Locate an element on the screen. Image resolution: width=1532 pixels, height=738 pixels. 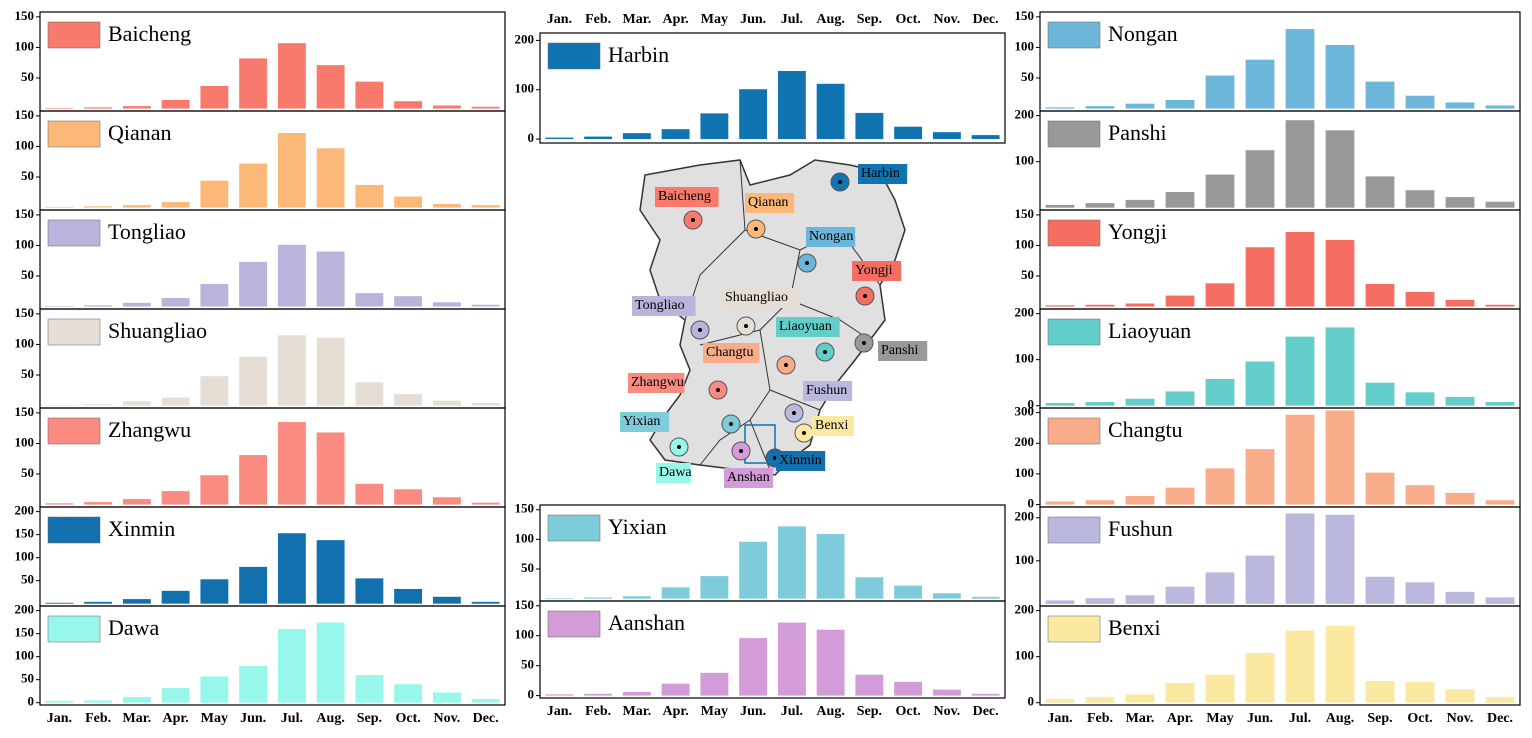
y-tick-label: 0 is located at coordinates (531, 137).